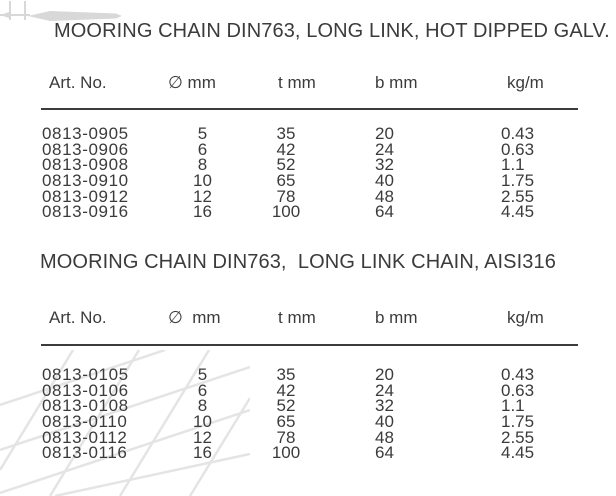 The height and width of the screenshot is (496, 616). Describe the element at coordinates (297, 317) in the screenshot. I see `table2-col-header-t: t mm` at that location.